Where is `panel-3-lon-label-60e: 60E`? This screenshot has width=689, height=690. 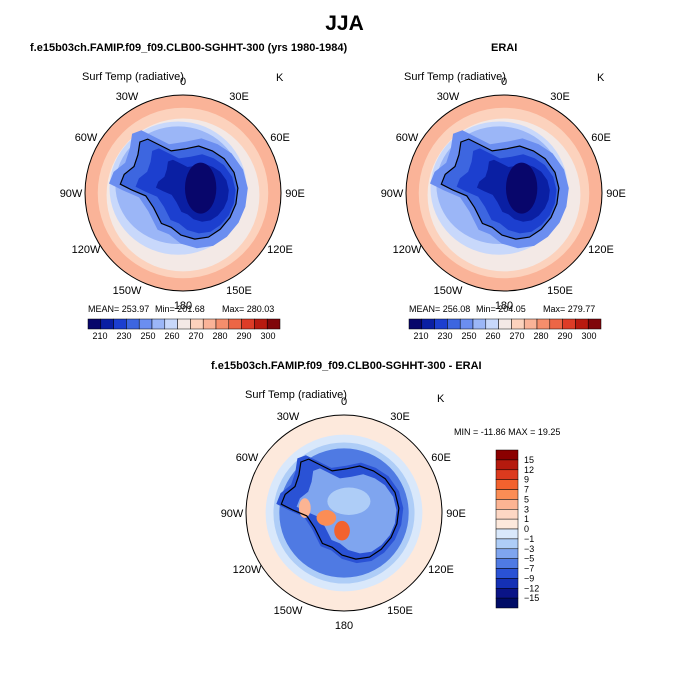
panel-3-lon-label-60e: 60E is located at coordinates (441, 458).